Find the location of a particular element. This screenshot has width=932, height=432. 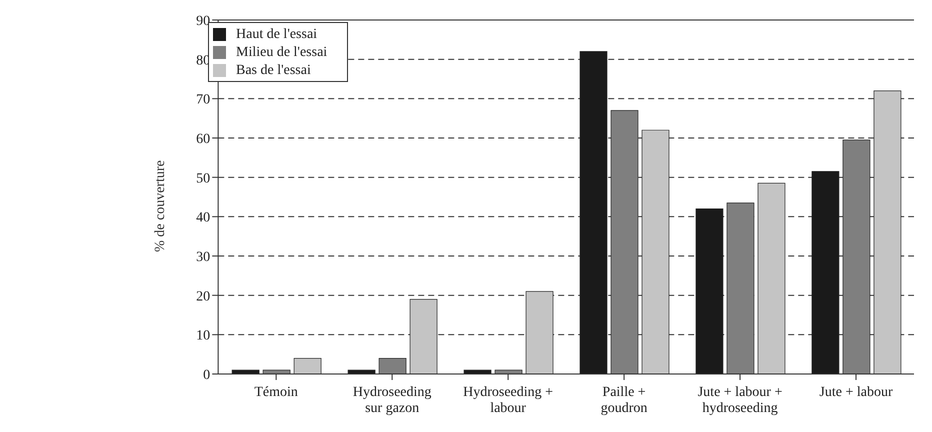

x-tick-label: Témoin is located at coordinates (276, 392).